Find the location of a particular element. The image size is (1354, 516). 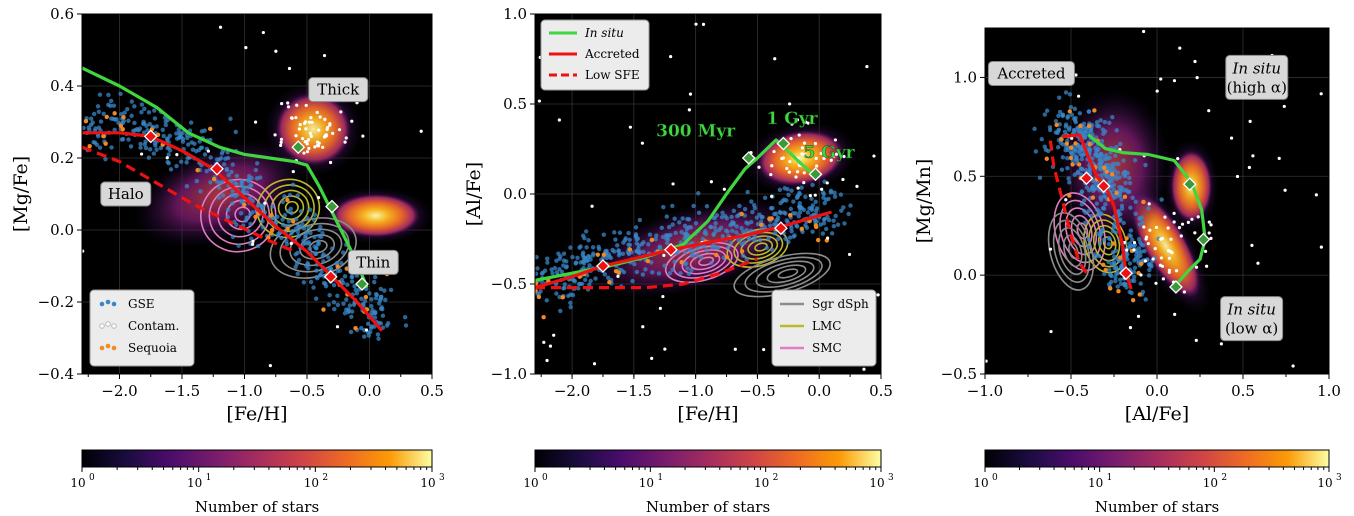

age-label: 5 Gyr is located at coordinates (830, 153).